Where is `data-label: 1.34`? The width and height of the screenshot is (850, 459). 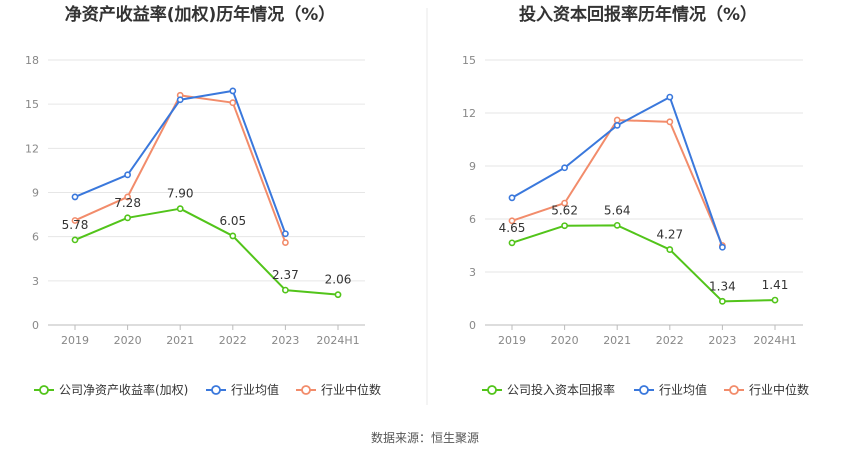 data-label: 1.34 is located at coordinates (722, 286).